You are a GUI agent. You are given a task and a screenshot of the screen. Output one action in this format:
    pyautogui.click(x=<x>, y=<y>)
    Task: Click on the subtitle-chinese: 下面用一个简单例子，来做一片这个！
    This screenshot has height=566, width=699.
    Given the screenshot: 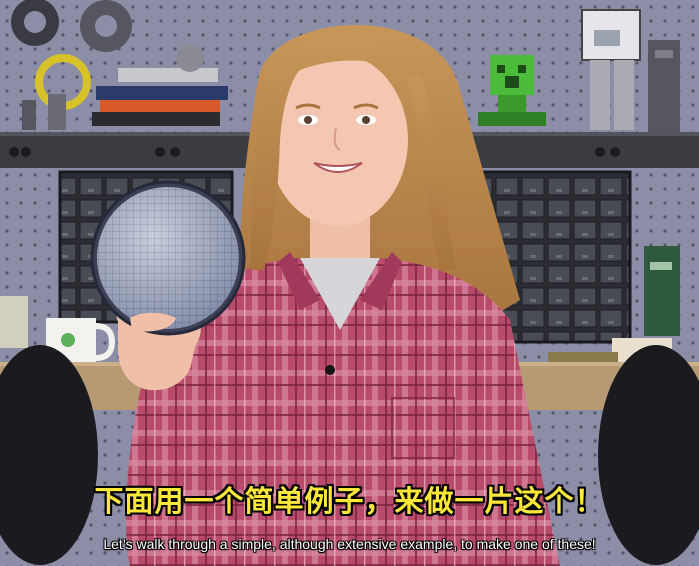 What is the action you would take?
    pyautogui.click(x=349, y=501)
    